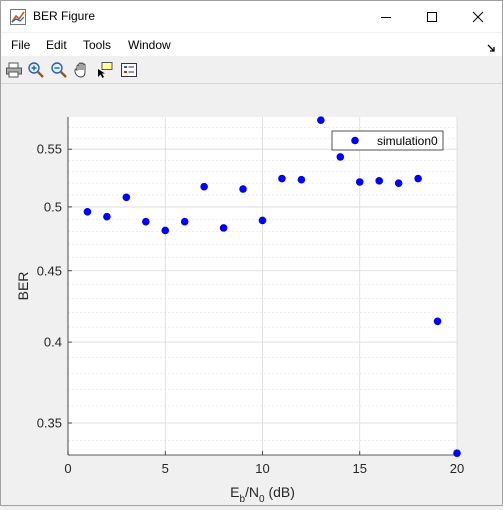 Image resolution: width=503 pixels, height=510 pixels. I want to click on menu-edit: Edit, so click(56, 45).